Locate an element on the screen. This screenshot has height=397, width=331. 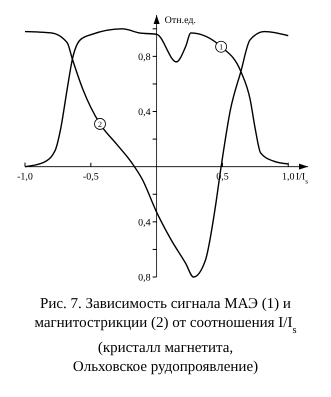
x-tick-label: -0,5 is located at coordinates (90, 177).